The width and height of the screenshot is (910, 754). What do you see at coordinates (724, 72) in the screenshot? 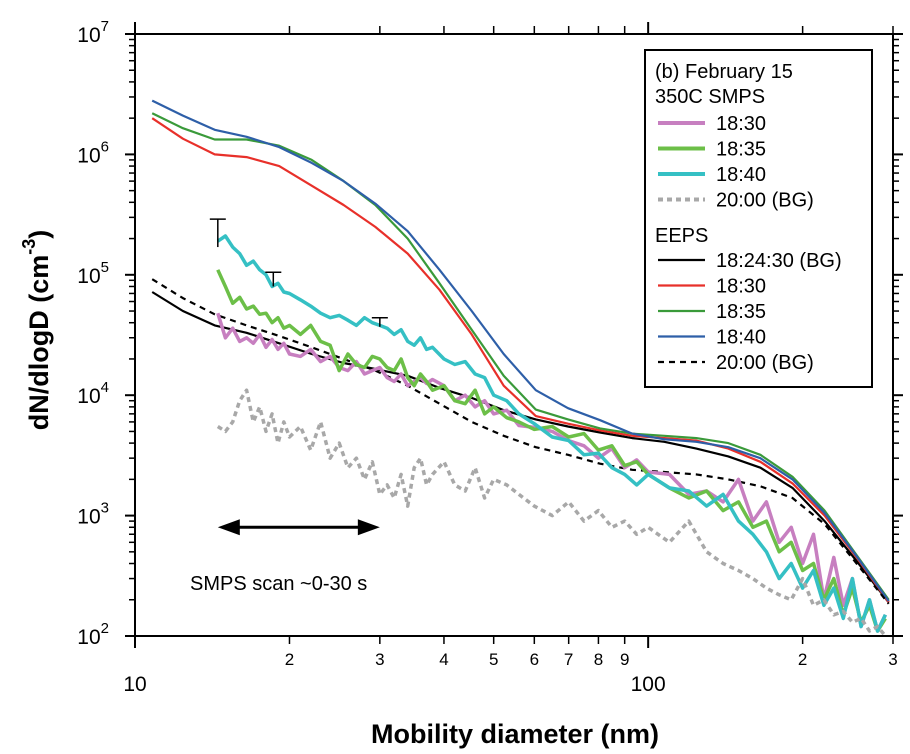
I see `legend-title-line-1: (b) February 15` at bounding box center [724, 72].